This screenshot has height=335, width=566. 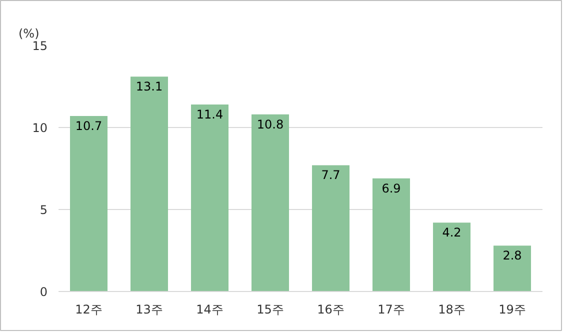 I want to click on data-label: 10.7, so click(x=88, y=125).